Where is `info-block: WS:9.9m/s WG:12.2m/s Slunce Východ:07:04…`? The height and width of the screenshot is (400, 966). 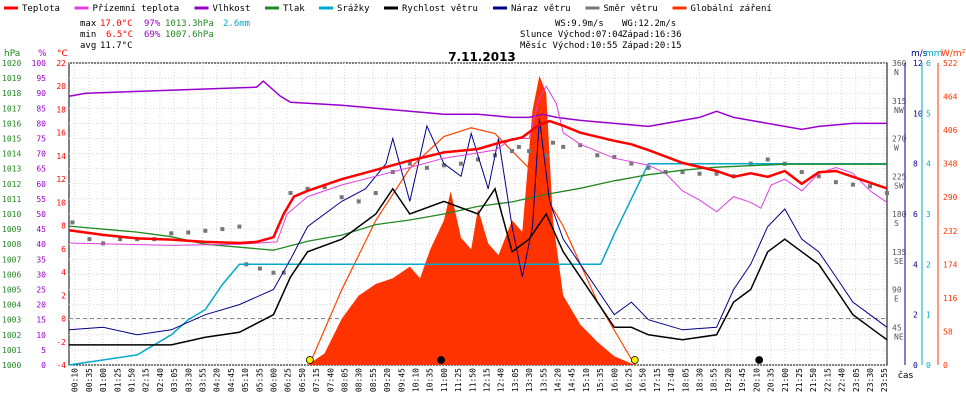 info-block: WS:9.9m/s WG:12.2m/s Slunce Východ:07:04… is located at coordinates (601, 35).